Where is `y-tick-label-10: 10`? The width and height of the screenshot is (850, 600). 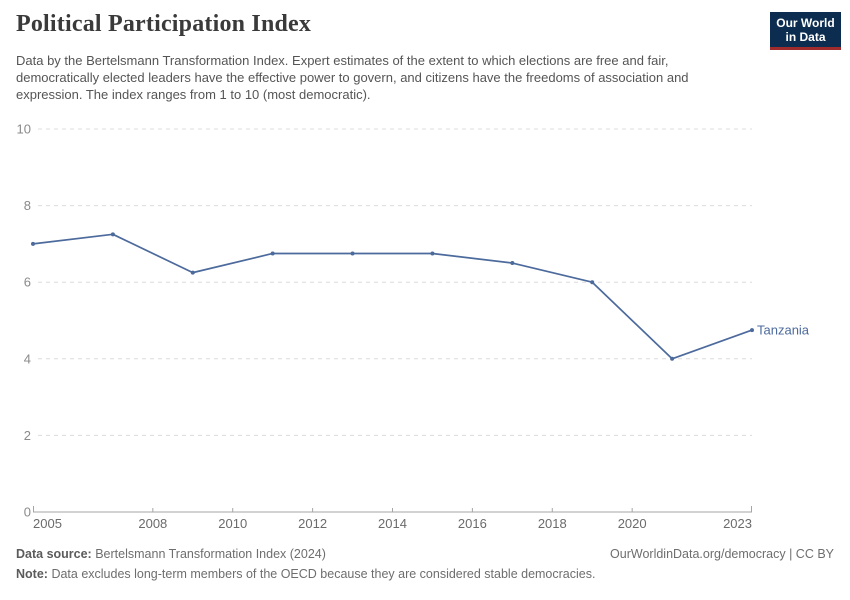
y-tick-label-10: 10 is located at coordinates (24, 129).